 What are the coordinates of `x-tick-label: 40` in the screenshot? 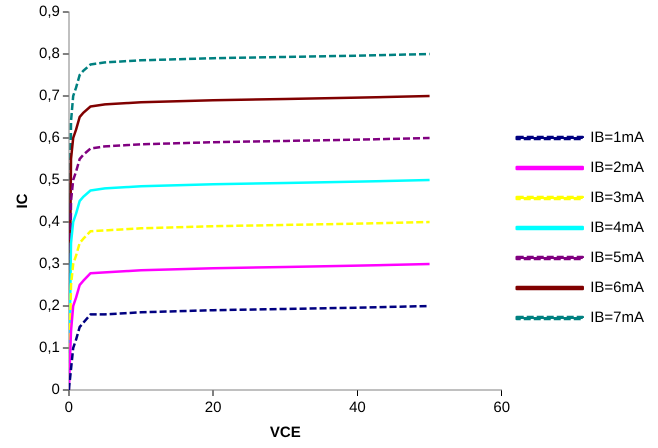 It's located at (357, 407).